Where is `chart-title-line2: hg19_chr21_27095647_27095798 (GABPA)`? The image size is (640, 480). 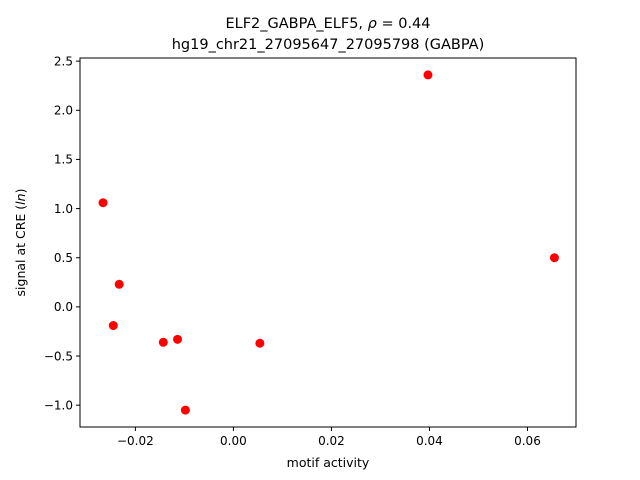 chart-title-line2: hg19_chr21_27095647_27095798 (GABPA) is located at coordinates (328, 45).